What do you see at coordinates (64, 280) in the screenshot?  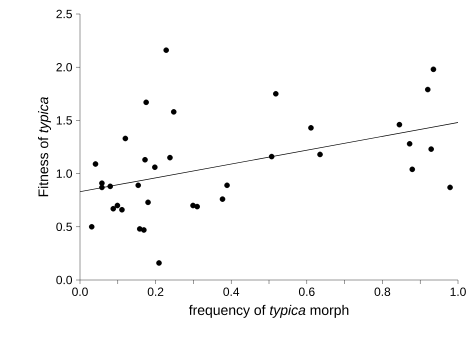 I see `y-tick-label: 0.0` at bounding box center [64, 280].